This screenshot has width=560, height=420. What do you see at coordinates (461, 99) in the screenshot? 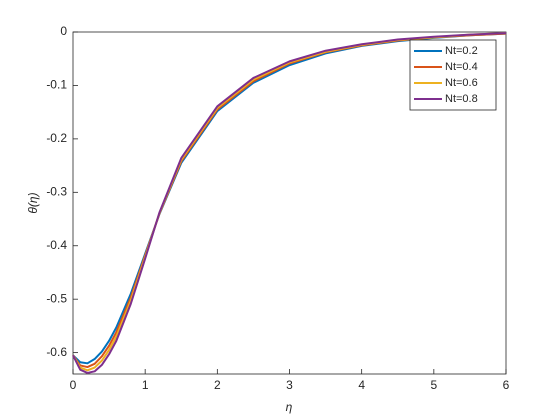
I see `legend-label: Nt=0.8` at bounding box center [461, 99].